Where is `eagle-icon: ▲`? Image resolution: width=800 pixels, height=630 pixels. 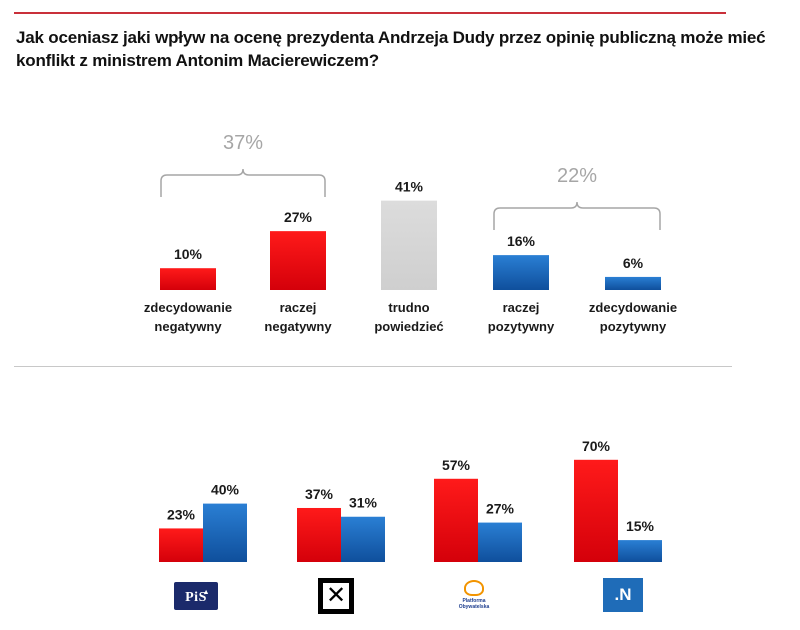
eagle-icon: ▲ is located at coordinates (206, 592).